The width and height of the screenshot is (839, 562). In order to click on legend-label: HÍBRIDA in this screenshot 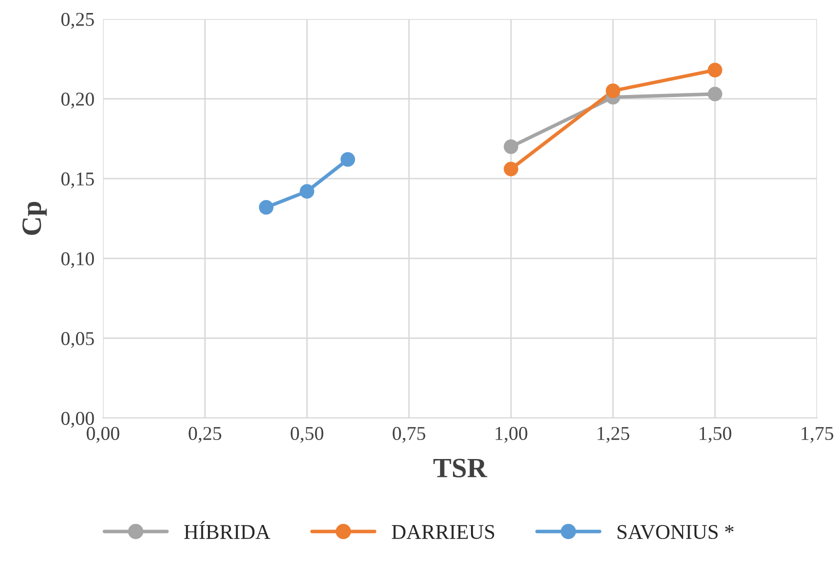, I will do `click(227, 529)`.